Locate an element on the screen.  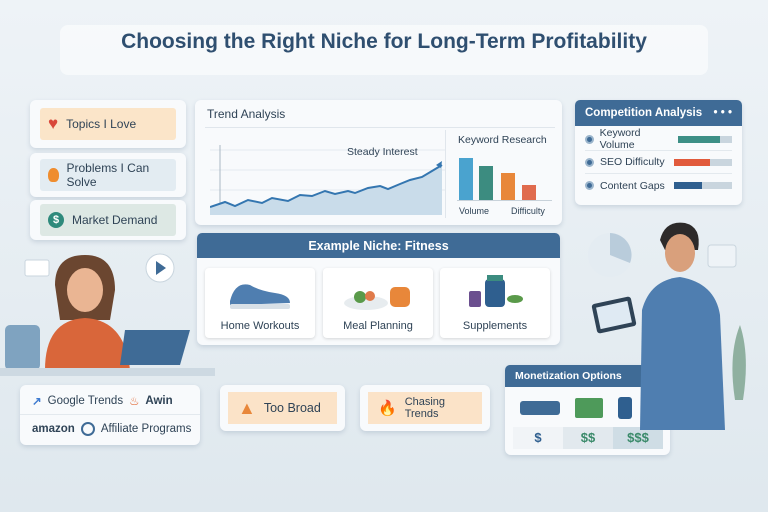
meal-icon is located at coordinates (377, 298).